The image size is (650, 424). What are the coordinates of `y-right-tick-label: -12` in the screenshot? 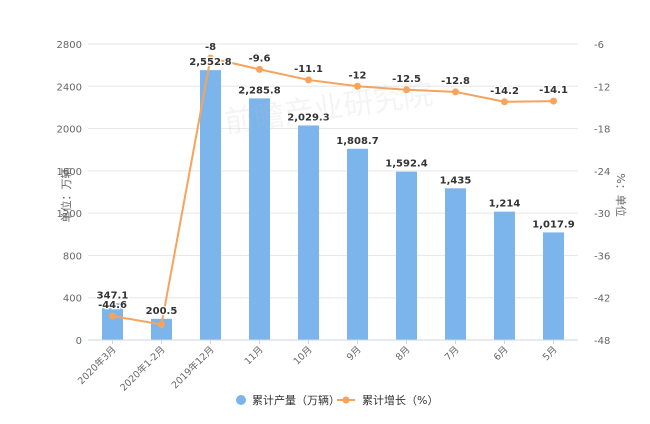 It's located at (602, 87).